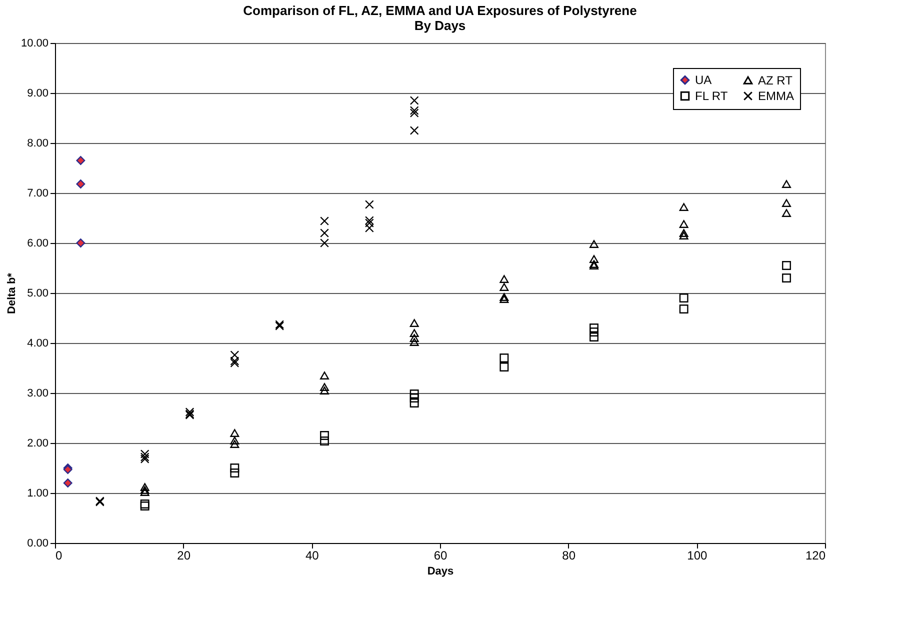 The height and width of the screenshot is (621, 898). Describe the element at coordinates (776, 80) in the screenshot. I see `legend-label: AZ RT` at that location.